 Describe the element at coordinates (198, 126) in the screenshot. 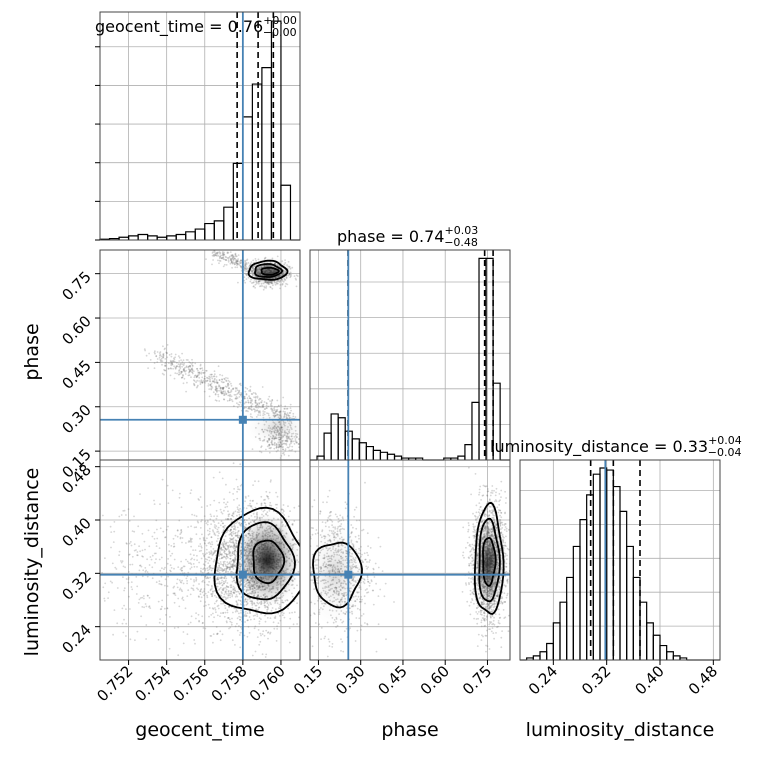

I see `panel-hist-geocent-time: geocent_time = 0.76+0.00 −0.00` at that location.